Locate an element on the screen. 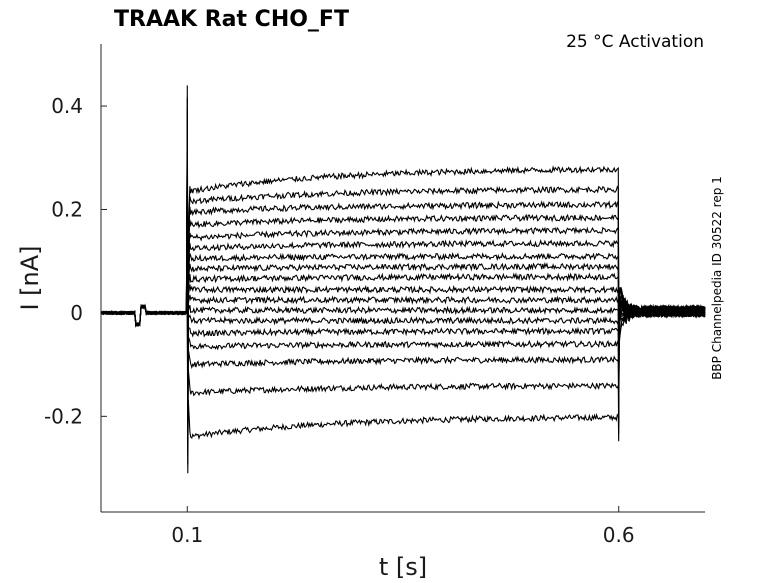 The height and width of the screenshot is (583, 778). chart-title: TRAAK Rat CHO_FT is located at coordinates (231, 19).